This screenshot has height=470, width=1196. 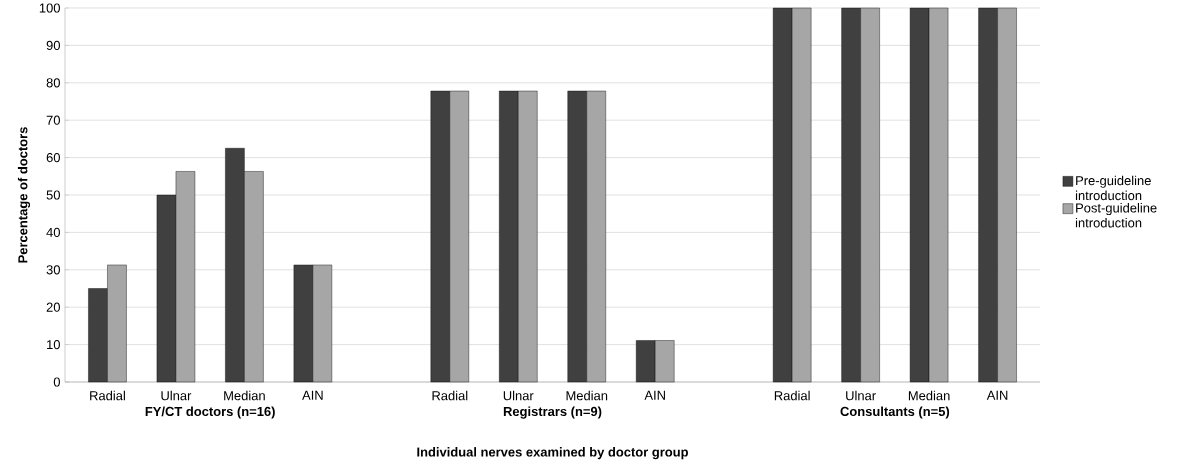 What do you see at coordinates (53, 120) in the screenshot?
I see `y-tick-label: 70` at bounding box center [53, 120].